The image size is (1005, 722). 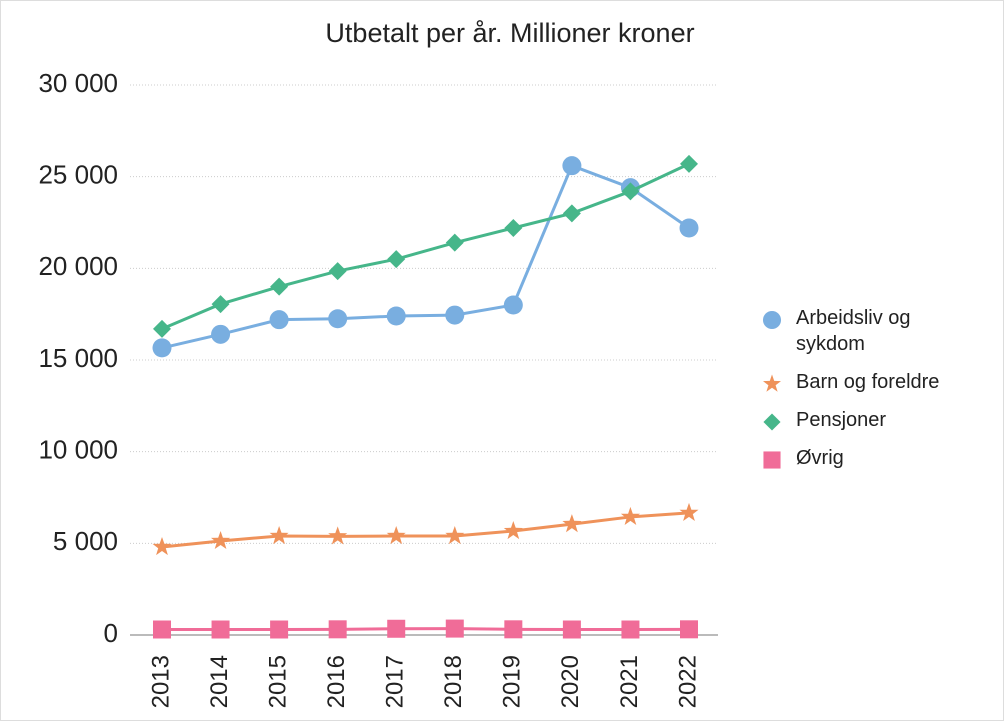 I want to click on y-tick-label: 10 000, so click(x=78, y=450).